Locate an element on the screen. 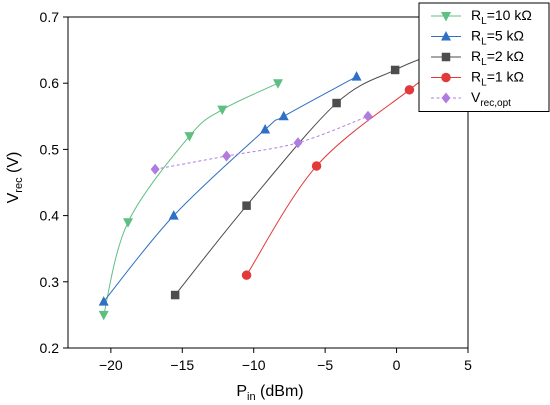 Image resolution: width=550 pixels, height=405 pixels. x-tick-label-2: −15 is located at coordinates (182, 365).